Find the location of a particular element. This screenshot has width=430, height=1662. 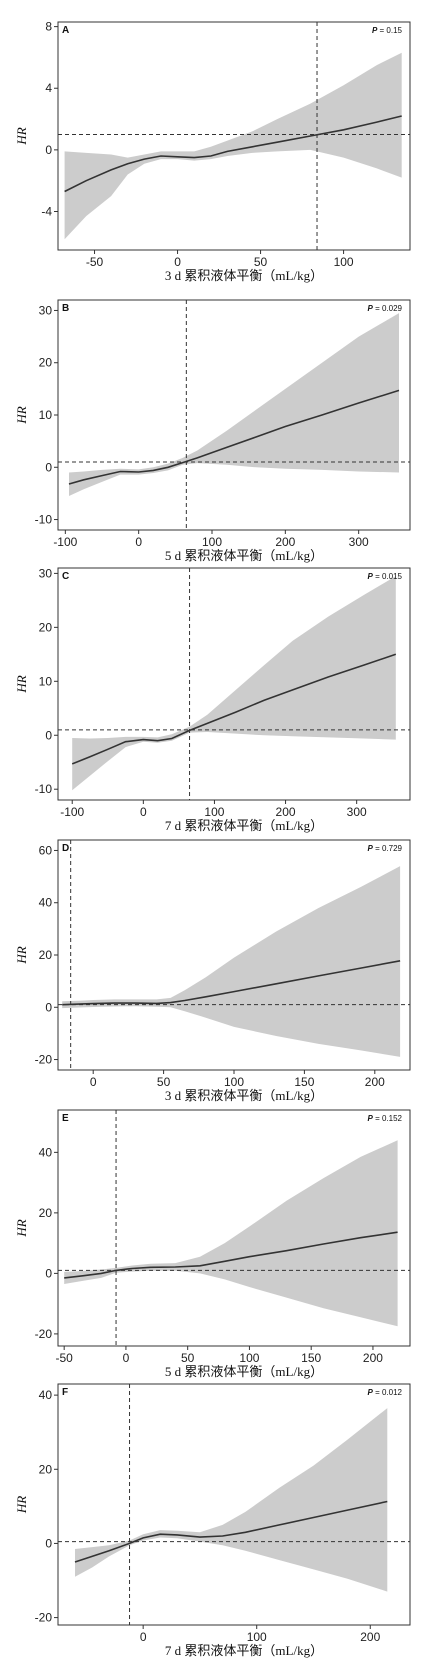

y-tick-label: -4 is located at coordinates (46, 211).